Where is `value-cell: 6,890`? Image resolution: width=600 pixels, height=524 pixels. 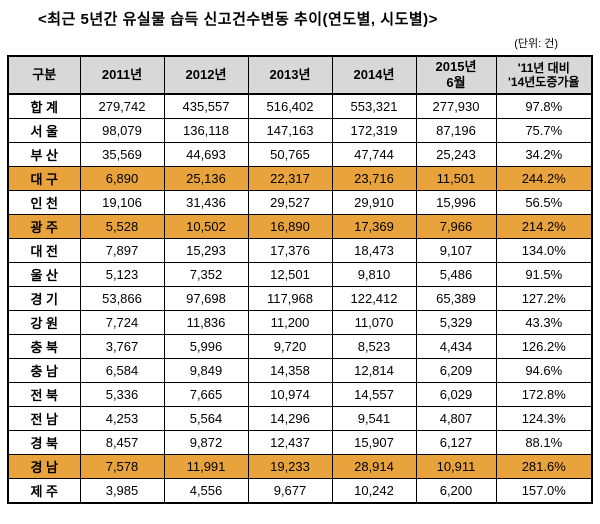
value-cell: 6,890 is located at coordinates (122, 178).